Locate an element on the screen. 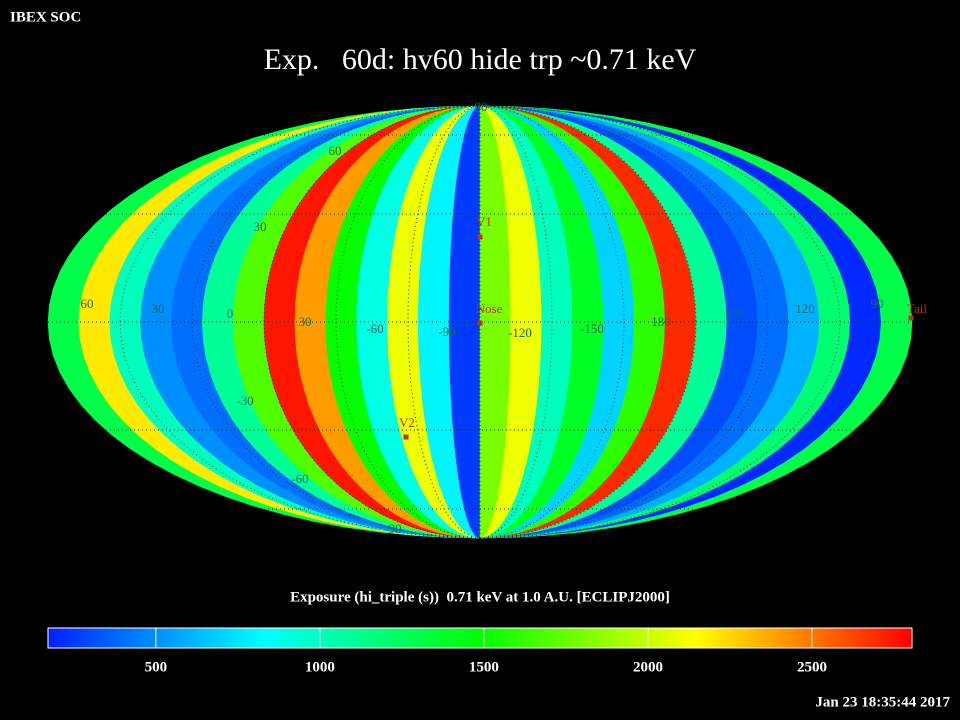  longitude-label: -120 is located at coordinates (520, 332).